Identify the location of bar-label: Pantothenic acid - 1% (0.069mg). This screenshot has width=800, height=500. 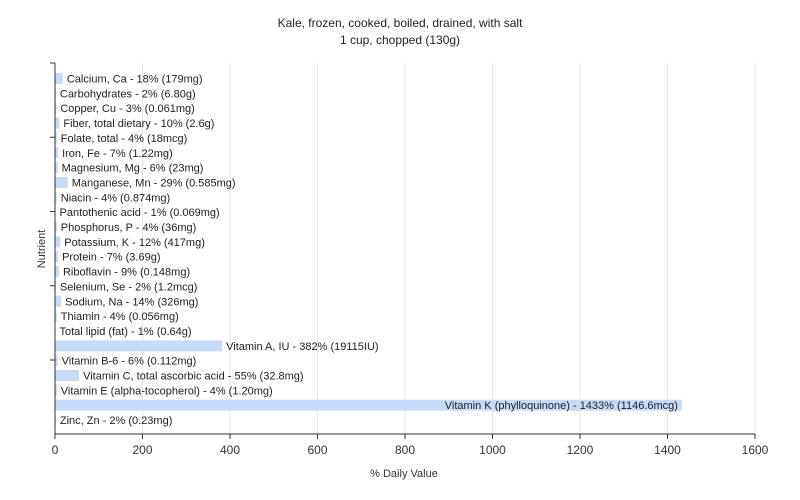
(140, 213).